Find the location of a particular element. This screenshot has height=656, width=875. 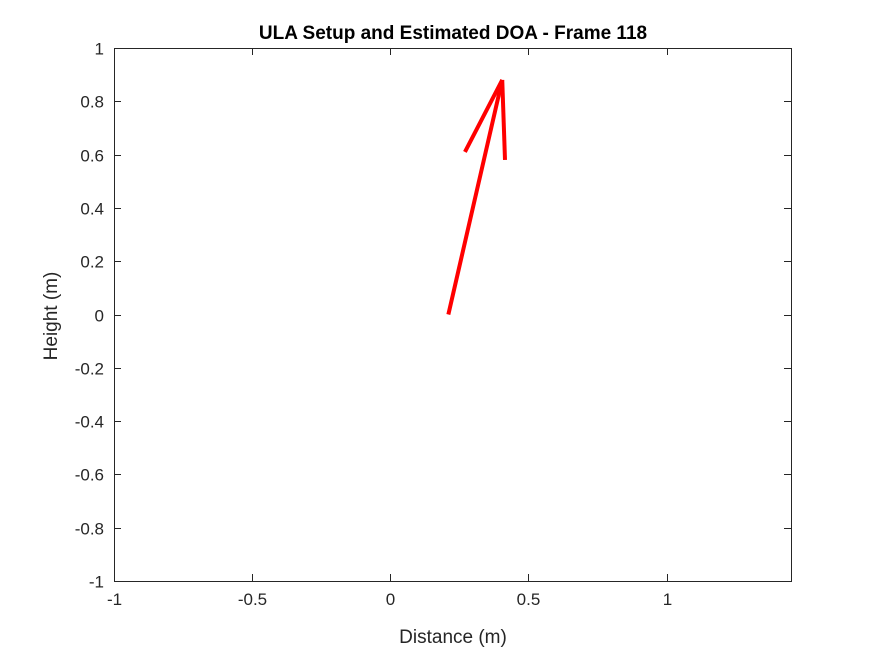

y-tick-label: 0.4 is located at coordinates (92, 209).